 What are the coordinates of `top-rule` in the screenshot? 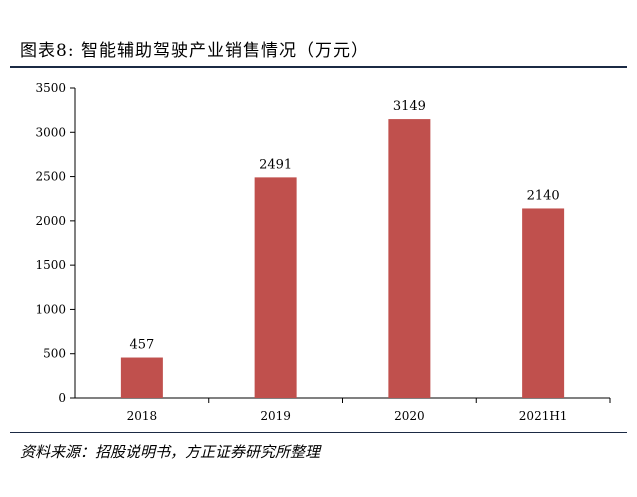 It's located at (318, 67).